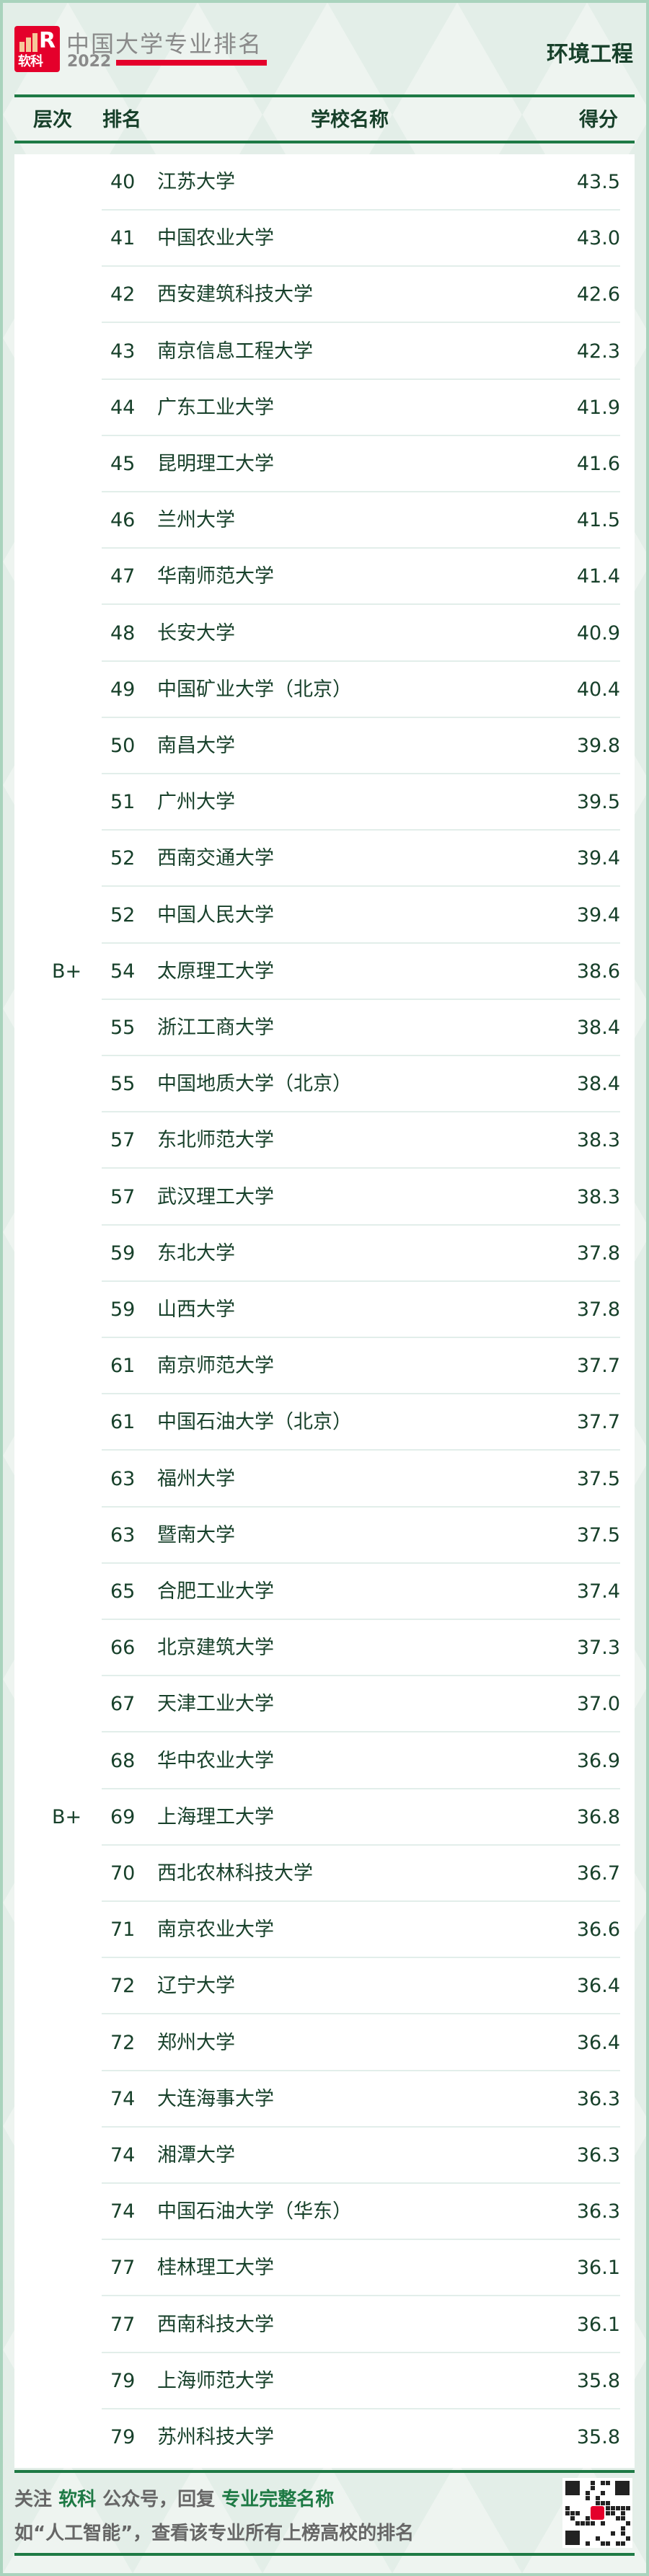 This screenshot has height=2576, width=649. What do you see at coordinates (324, 1761) in the screenshot?
I see `table-row: 68 华中农业大学 36.9` at bounding box center [324, 1761].